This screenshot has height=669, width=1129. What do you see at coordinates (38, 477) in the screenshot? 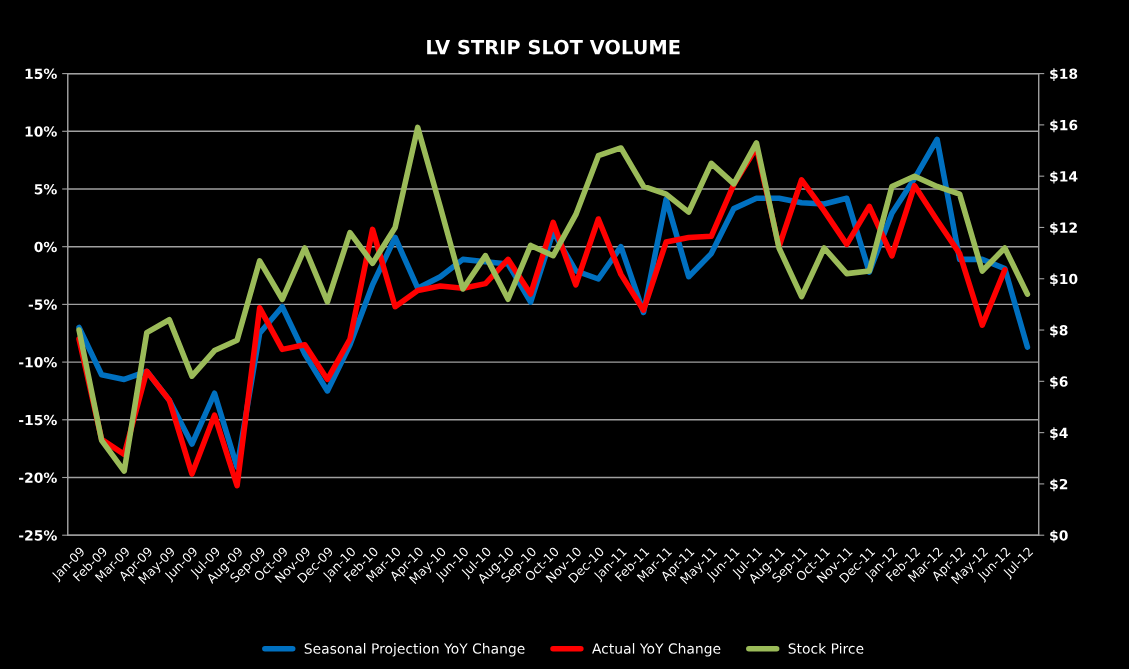
I see `y-tick-label: -20%` at bounding box center [38, 477].